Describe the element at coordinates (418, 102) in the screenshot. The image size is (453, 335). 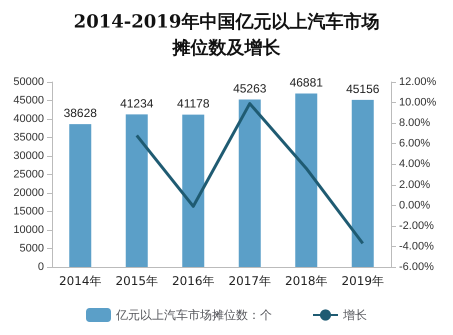
I see `y2-tick-label: 10.00%` at that location.